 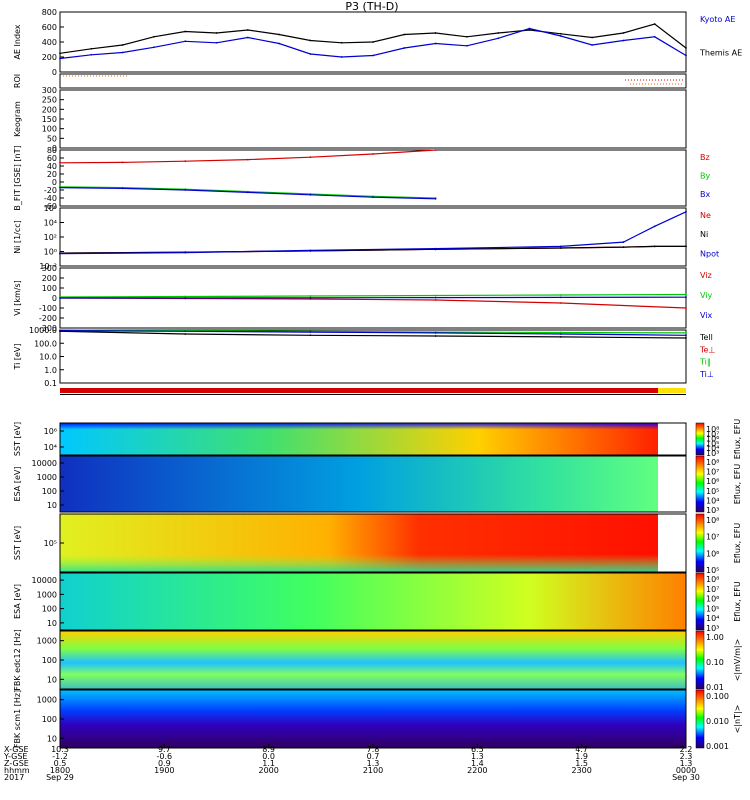 What do you see at coordinates (373, 233) in the screenshot?
I see `series-line-Npot` at bounding box center [373, 233].